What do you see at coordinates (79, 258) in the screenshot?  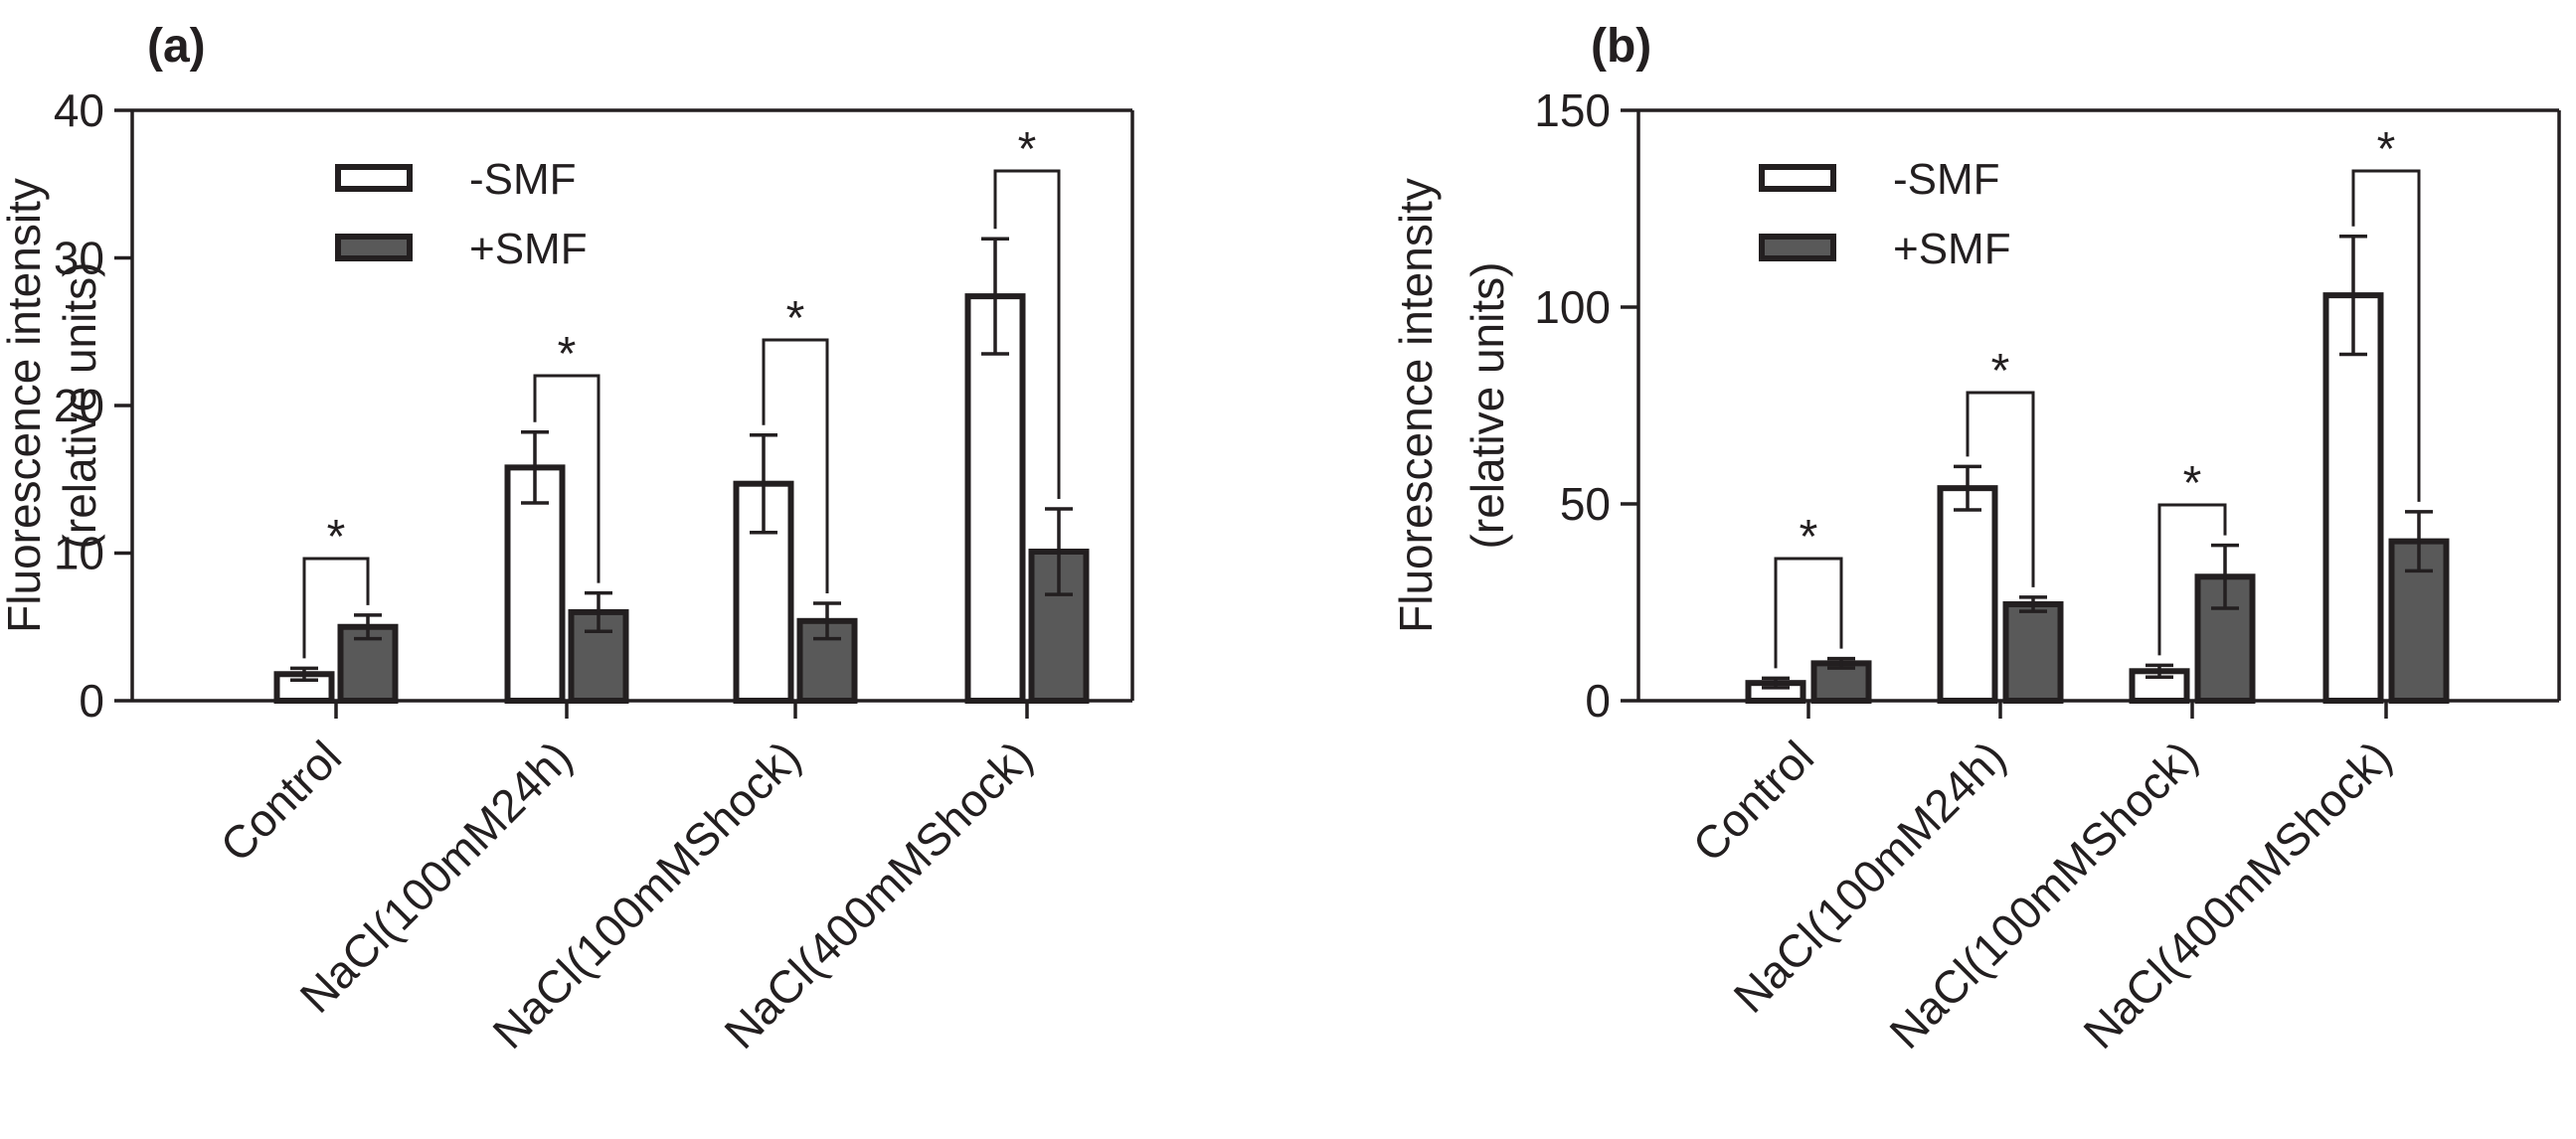 I see `y-tick-label: 30` at bounding box center [79, 258].